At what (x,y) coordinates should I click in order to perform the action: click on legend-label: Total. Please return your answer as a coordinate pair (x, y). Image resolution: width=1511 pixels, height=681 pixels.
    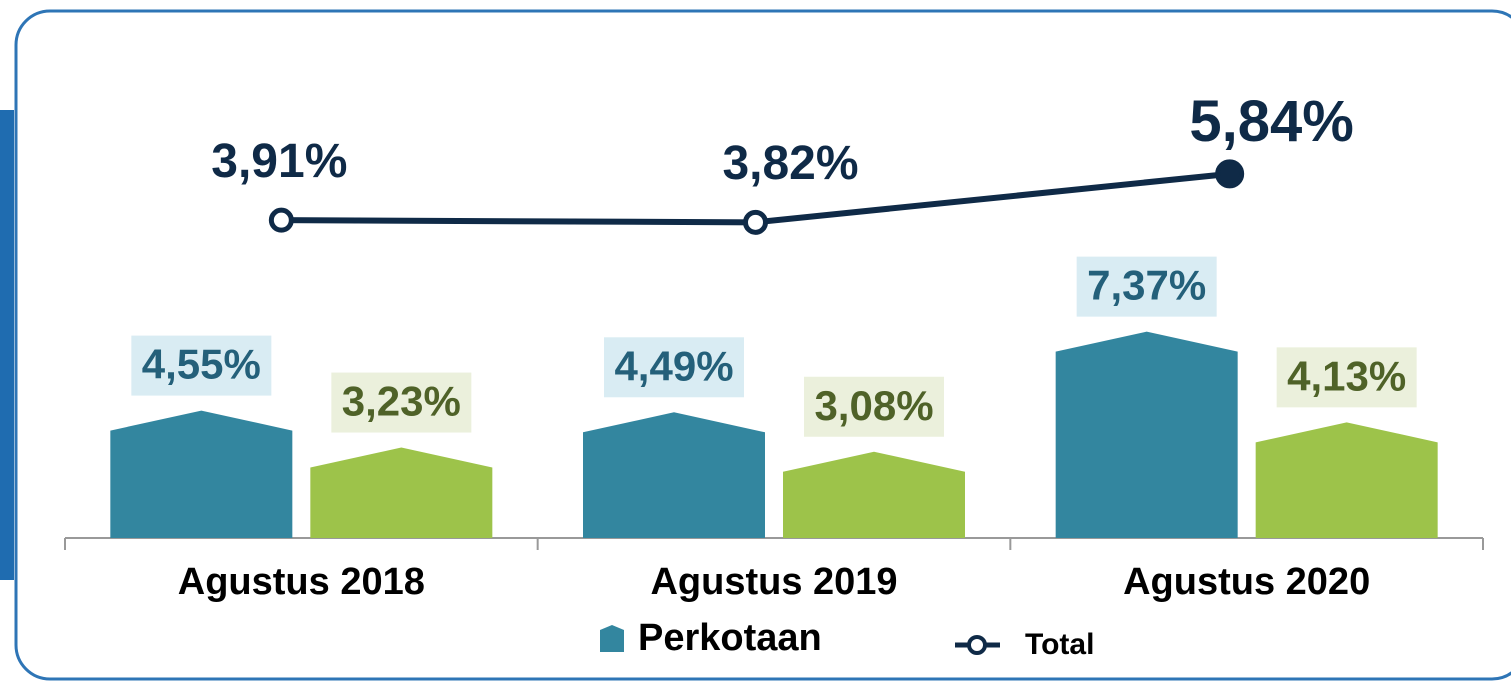
    Looking at the image, I should click on (1059, 644).